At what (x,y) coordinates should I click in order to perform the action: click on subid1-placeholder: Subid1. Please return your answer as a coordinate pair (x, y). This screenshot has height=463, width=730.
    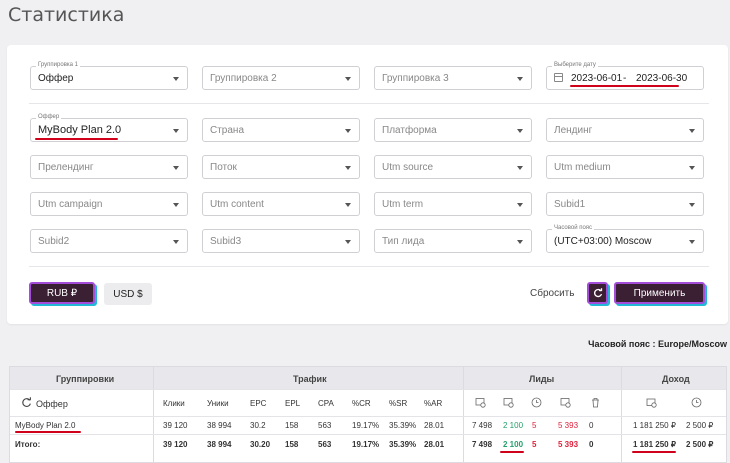
    Looking at the image, I should click on (570, 204).